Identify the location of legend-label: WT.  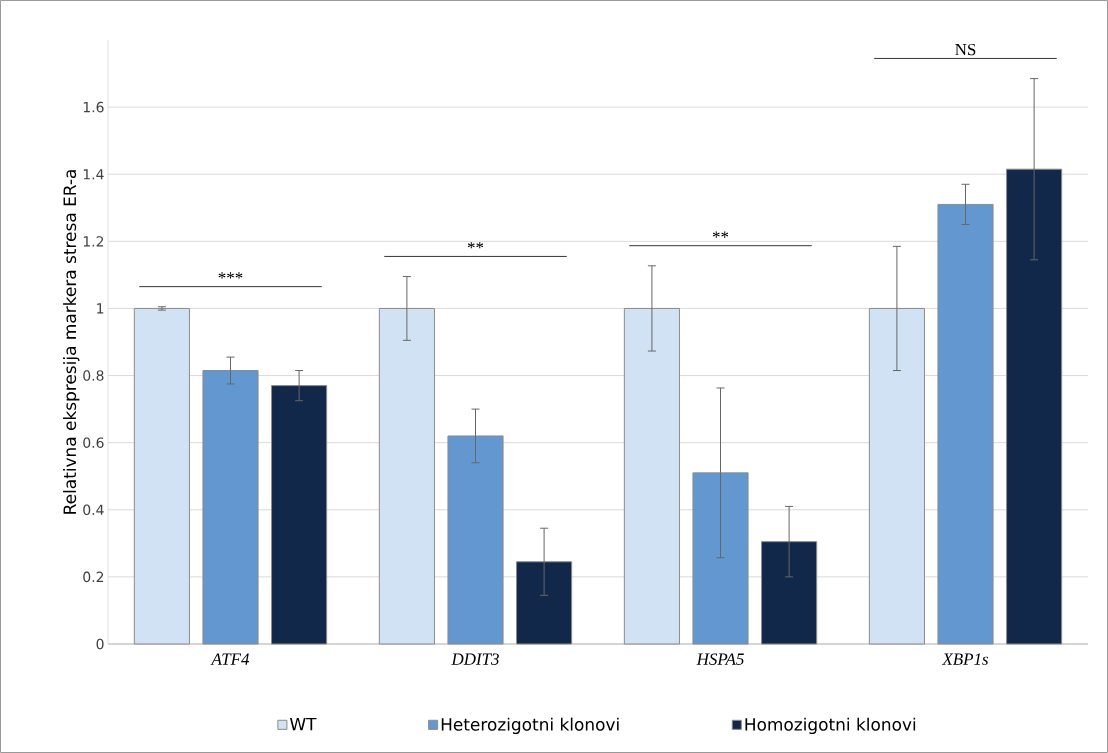
(303, 724).